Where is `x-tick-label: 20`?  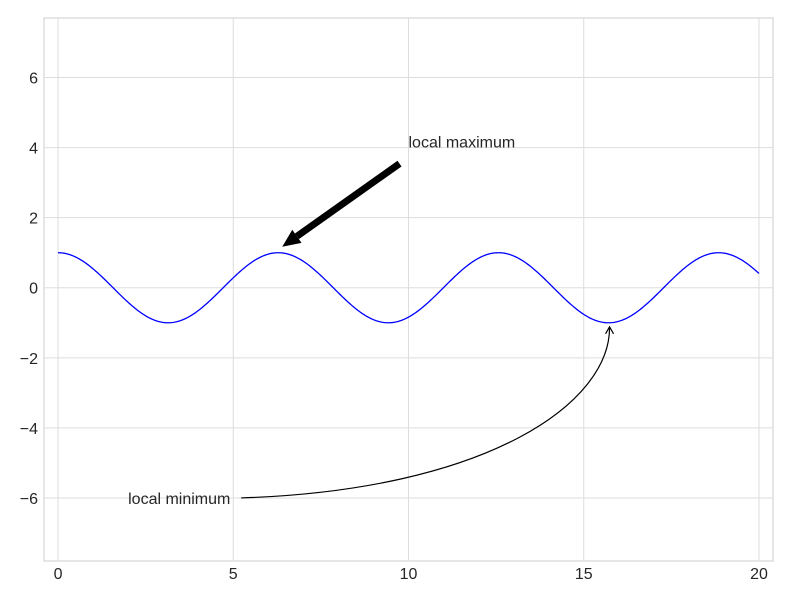
x-tick-label: 20 is located at coordinates (759, 574).